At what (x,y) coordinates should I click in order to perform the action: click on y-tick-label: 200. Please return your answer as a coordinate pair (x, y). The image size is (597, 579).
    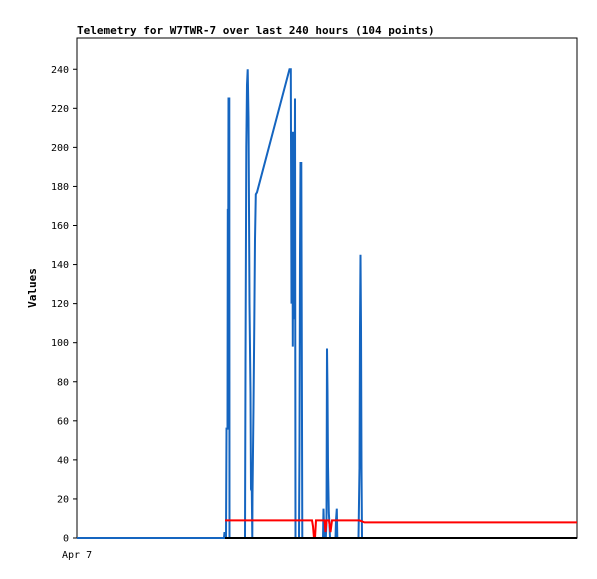
    Looking at the image, I should click on (60, 148).